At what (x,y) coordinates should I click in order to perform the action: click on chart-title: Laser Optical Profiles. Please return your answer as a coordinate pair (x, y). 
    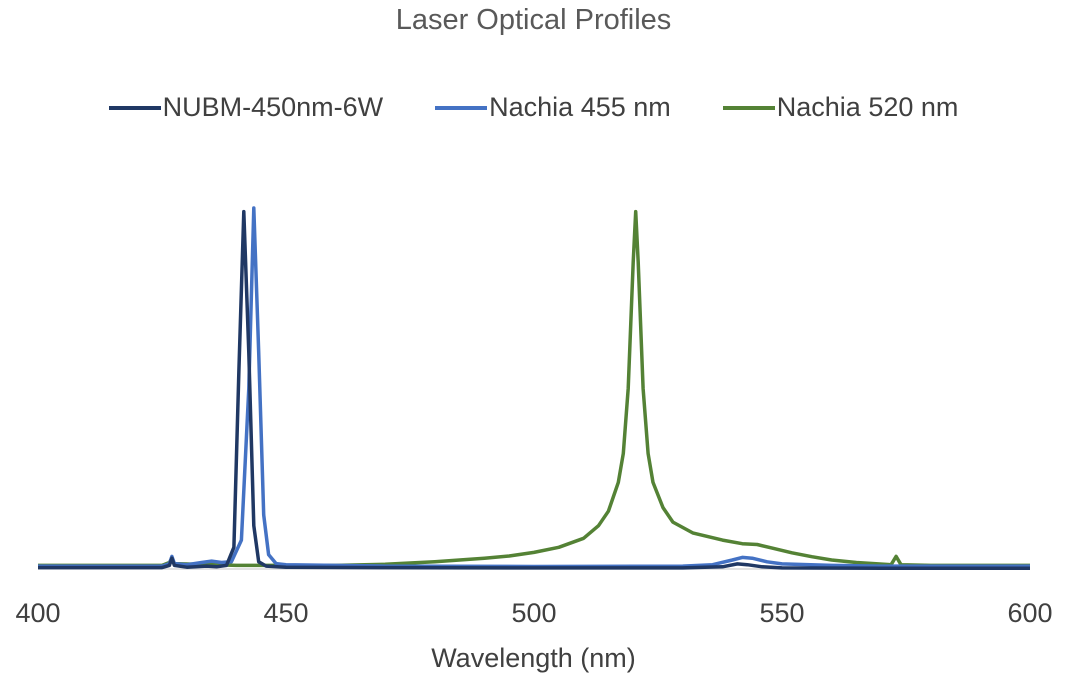
    Looking at the image, I should click on (533, 20).